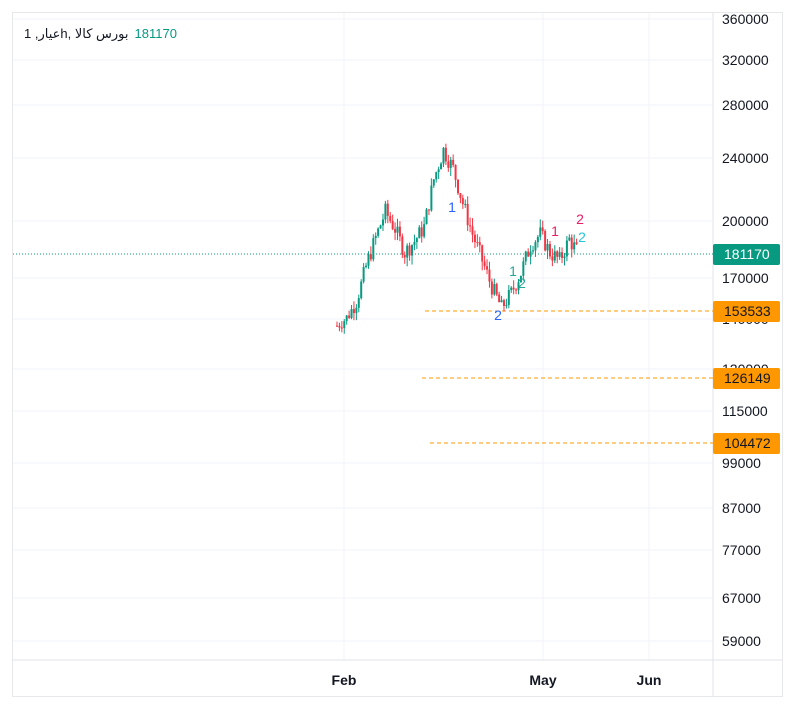  Describe the element at coordinates (542, 680) in the screenshot. I see `x-tick-label: May` at that location.